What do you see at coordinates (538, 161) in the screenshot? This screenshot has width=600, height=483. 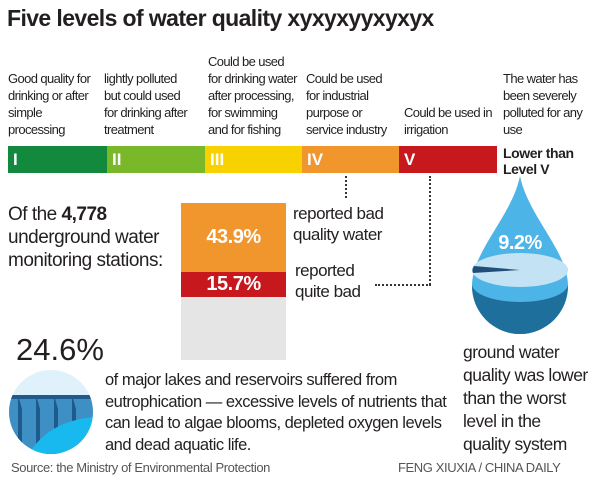 I see `lower-than-v-label: Lower than Level V` at bounding box center [538, 161].